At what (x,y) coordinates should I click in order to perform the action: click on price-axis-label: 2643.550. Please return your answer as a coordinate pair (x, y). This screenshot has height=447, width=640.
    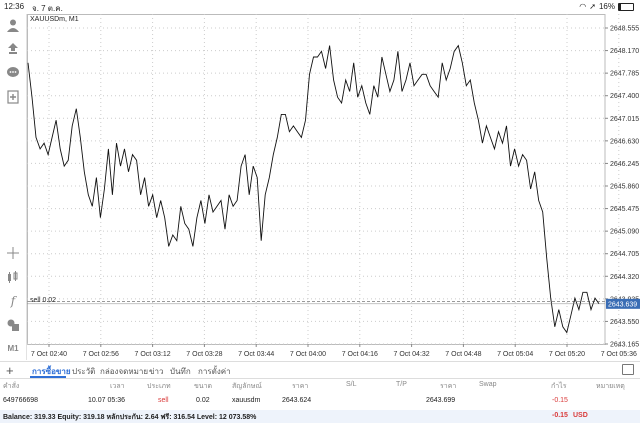
    Looking at the image, I should click on (624, 322).